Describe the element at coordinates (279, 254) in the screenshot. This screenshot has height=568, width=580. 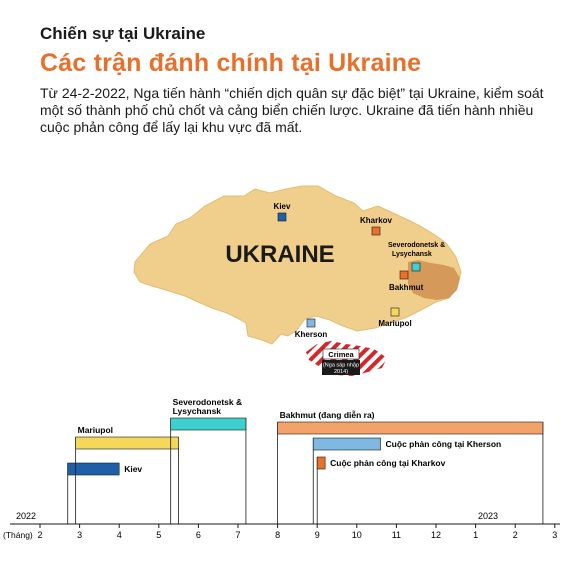
I see `country-label: UKRAINE` at that location.